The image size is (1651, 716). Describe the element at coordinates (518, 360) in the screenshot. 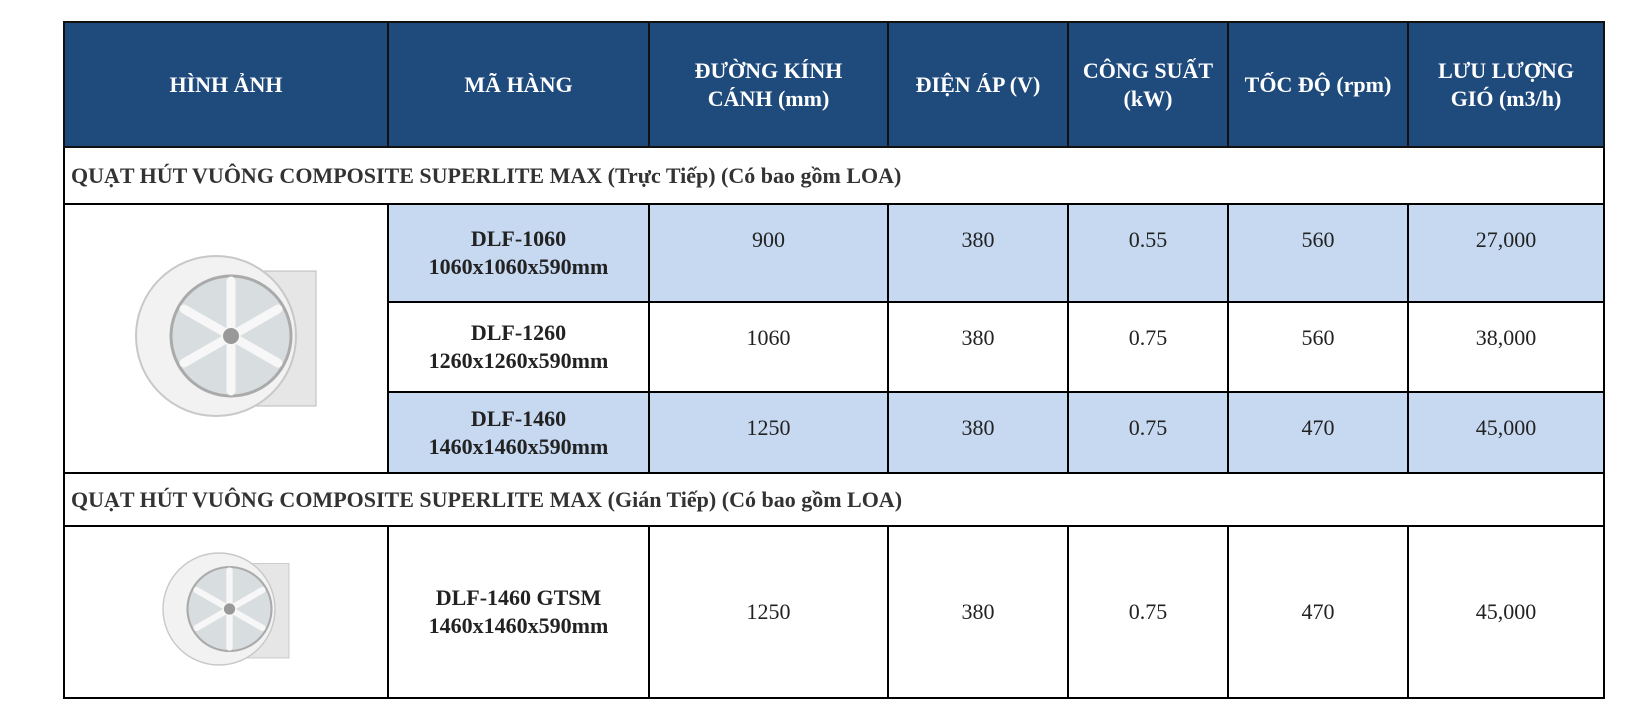

I see `model-size: 1260x1260x590mm` at that location.